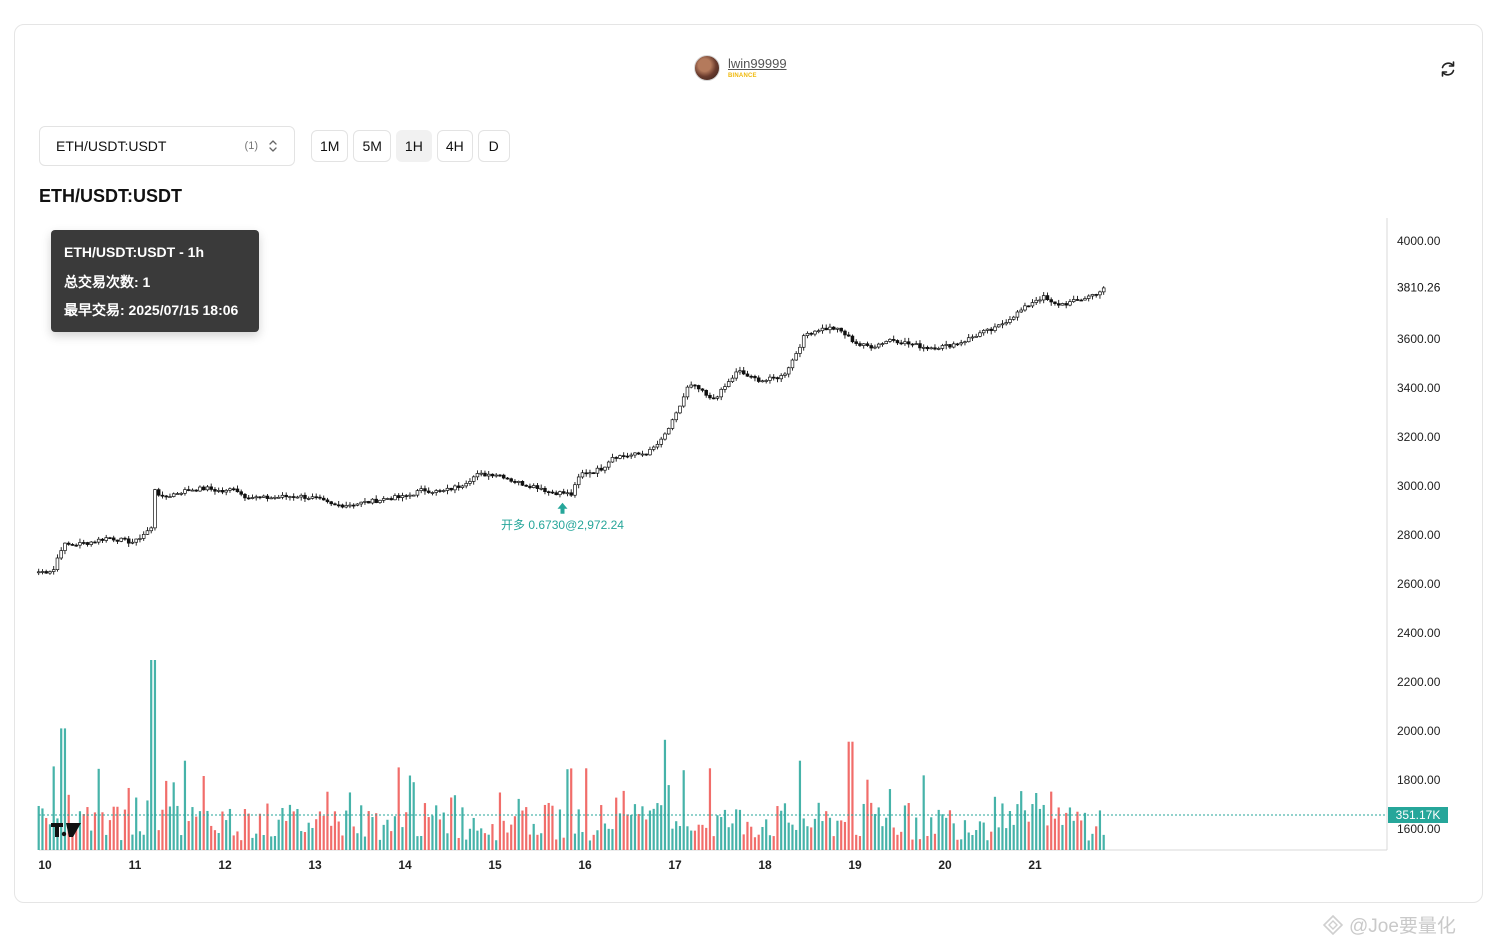  I want to click on timeframe-d-button: D, so click(493, 146).